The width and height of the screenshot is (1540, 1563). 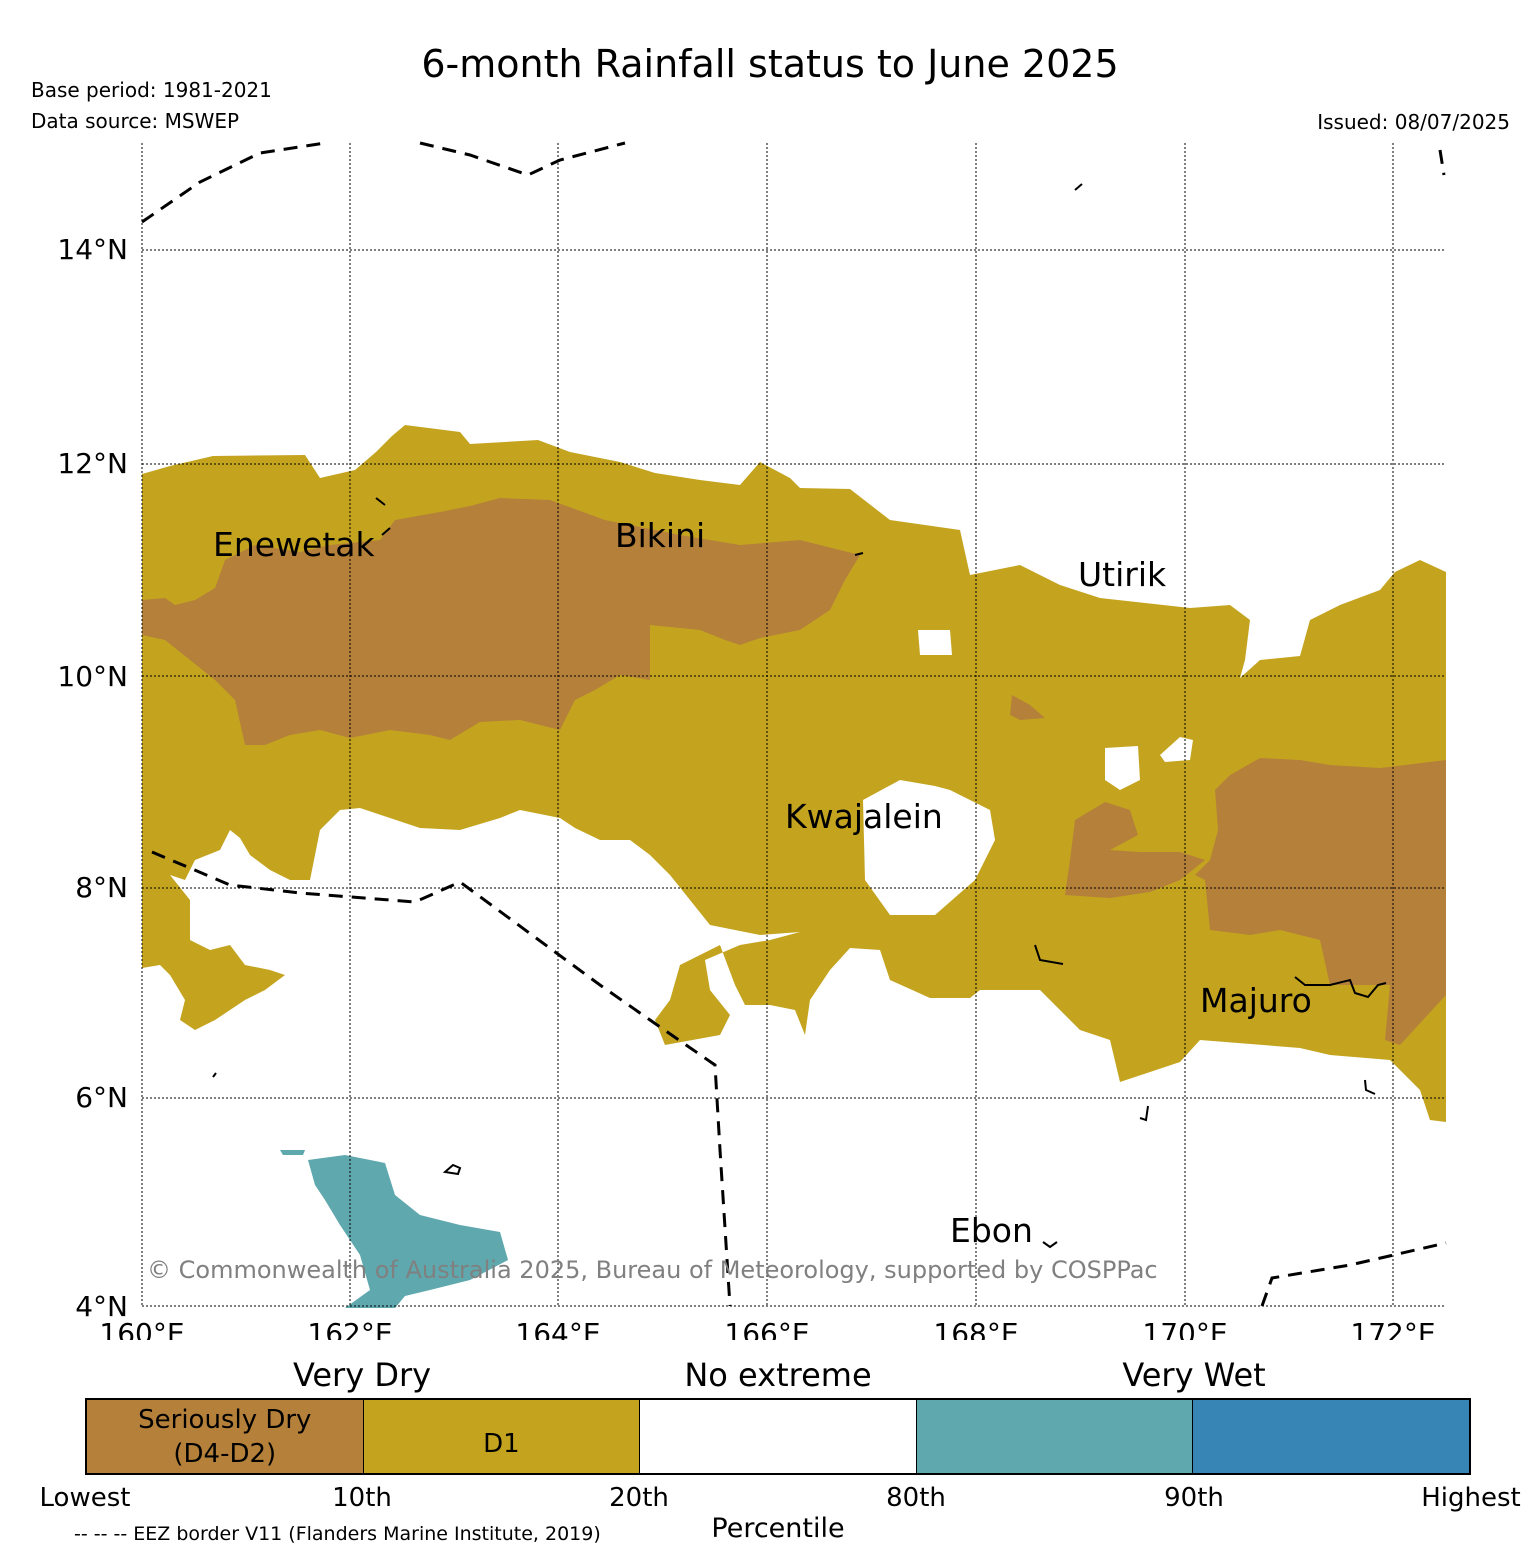 What do you see at coordinates (557, 1328) in the screenshot?
I see `lon-label-164e: 164°E` at bounding box center [557, 1328].